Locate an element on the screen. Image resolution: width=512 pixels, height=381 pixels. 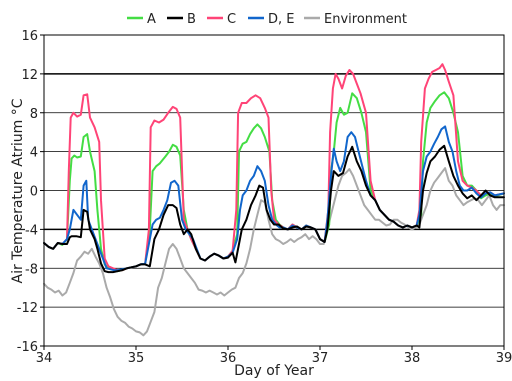
y-axis-ticks: -16 -12 -8 -4 0 4 8 12 16 is located at coordinates (30, 192).